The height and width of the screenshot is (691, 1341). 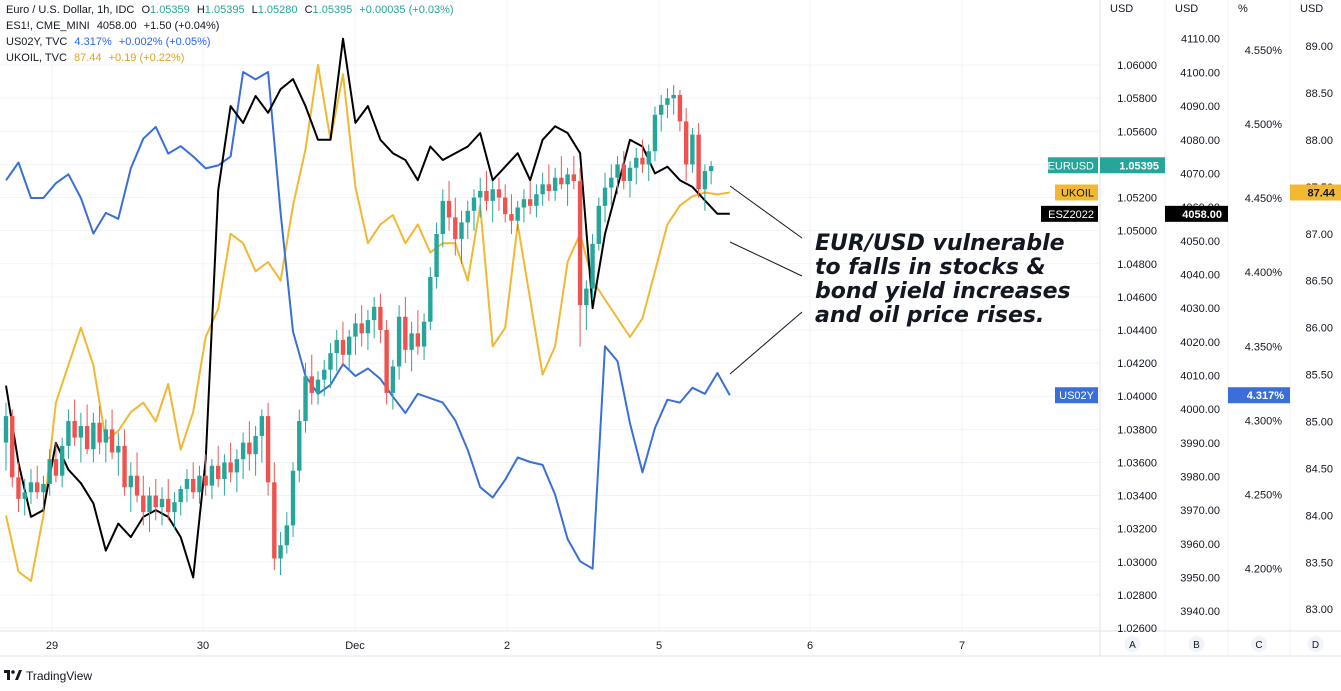 What do you see at coordinates (929, 315) in the screenshot?
I see `annotation-text-line: and oil price rises.` at bounding box center [929, 315].